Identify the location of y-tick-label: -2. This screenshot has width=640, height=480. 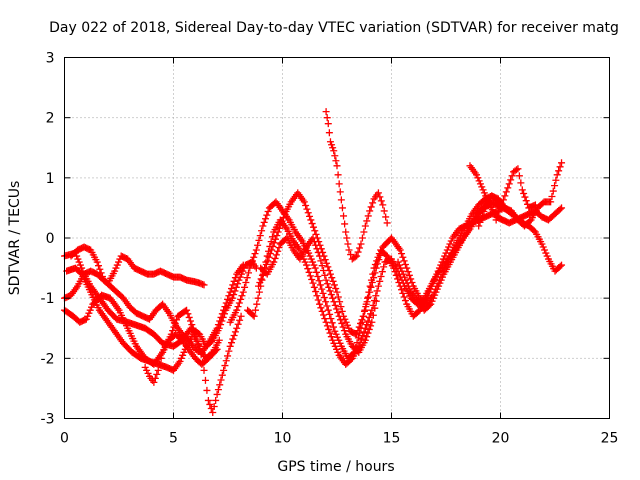
(48, 359).